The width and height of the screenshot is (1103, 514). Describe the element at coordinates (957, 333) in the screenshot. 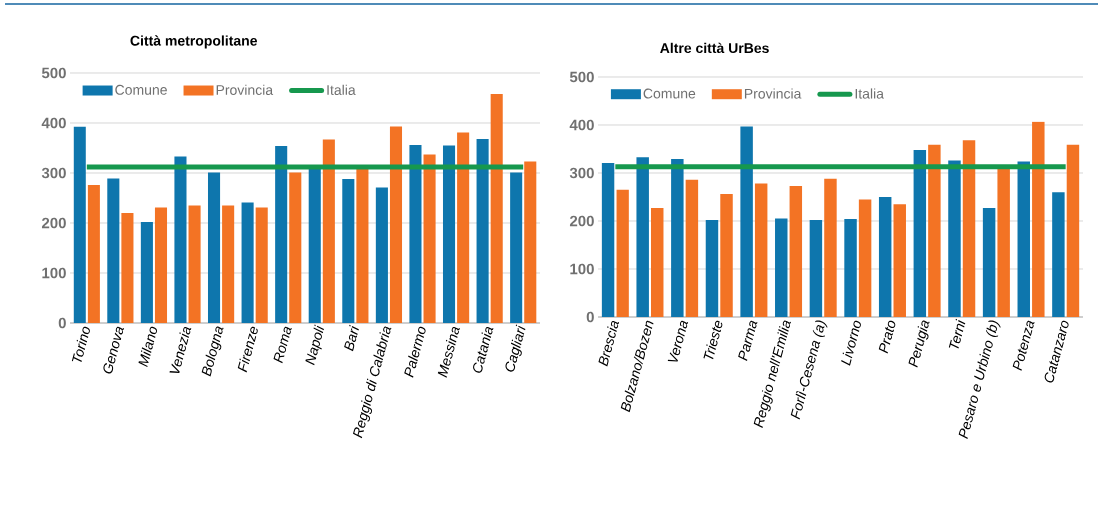

I see `x-tick-label: Terni` at that location.